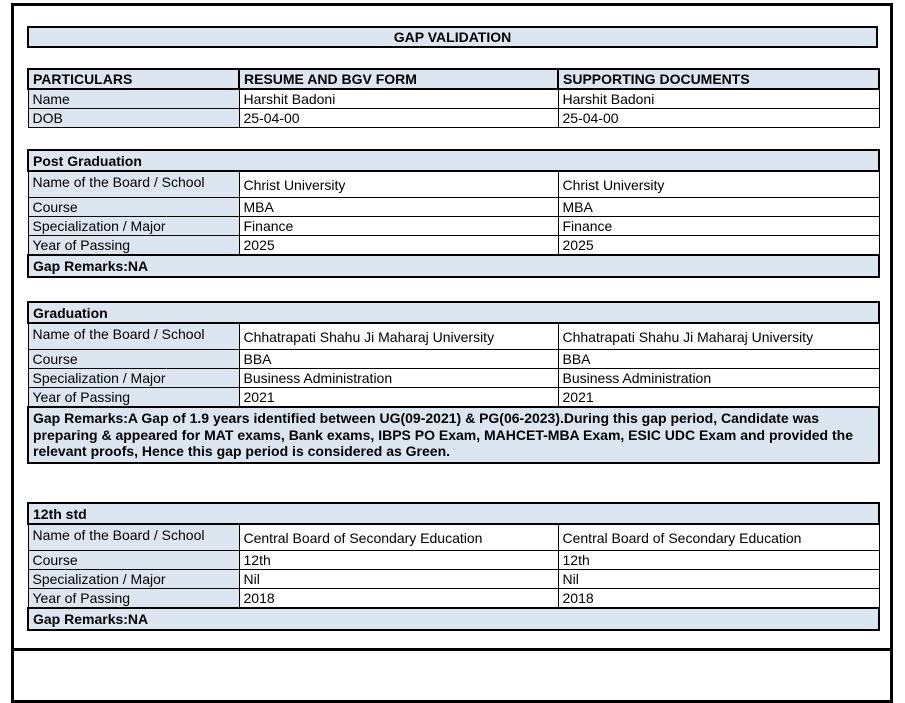  I want to click on table-row: Specialization / Major Finance Finance, so click(453, 225).